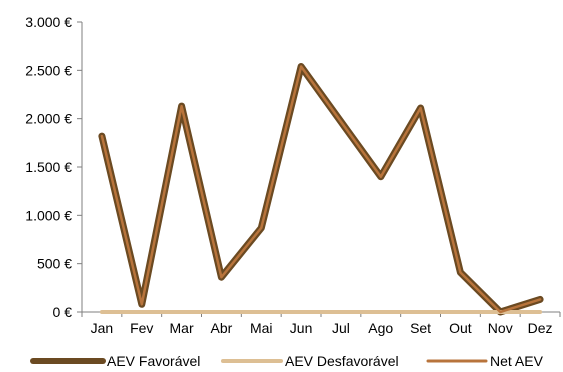 This screenshot has width=563, height=372. What do you see at coordinates (54, 264) in the screenshot?
I see `y-tick-label: 500 €` at bounding box center [54, 264].